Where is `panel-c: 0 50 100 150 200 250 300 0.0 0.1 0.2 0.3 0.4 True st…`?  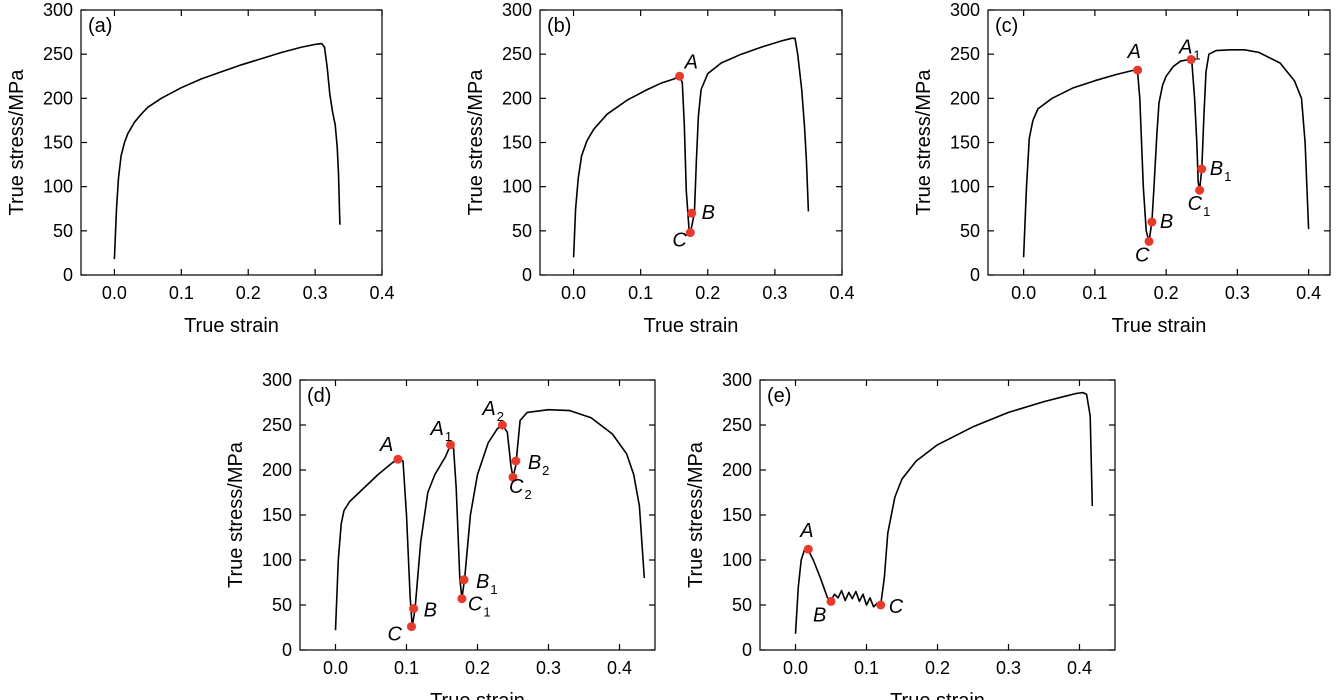
panel-c: 0 50 100 150 200 250 300 0.0 0.1 0.2 0.3 0.4 True st… is located at coordinates (1122, 168).